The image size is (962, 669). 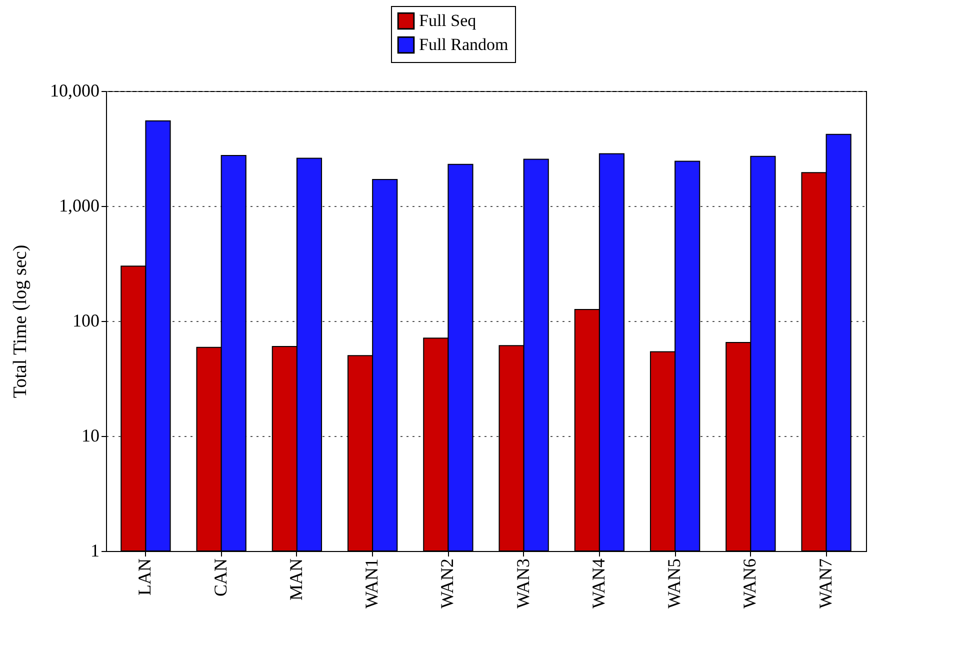 What do you see at coordinates (750, 583) in the screenshot?
I see `x-tick-label: WAN6` at bounding box center [750, 583].